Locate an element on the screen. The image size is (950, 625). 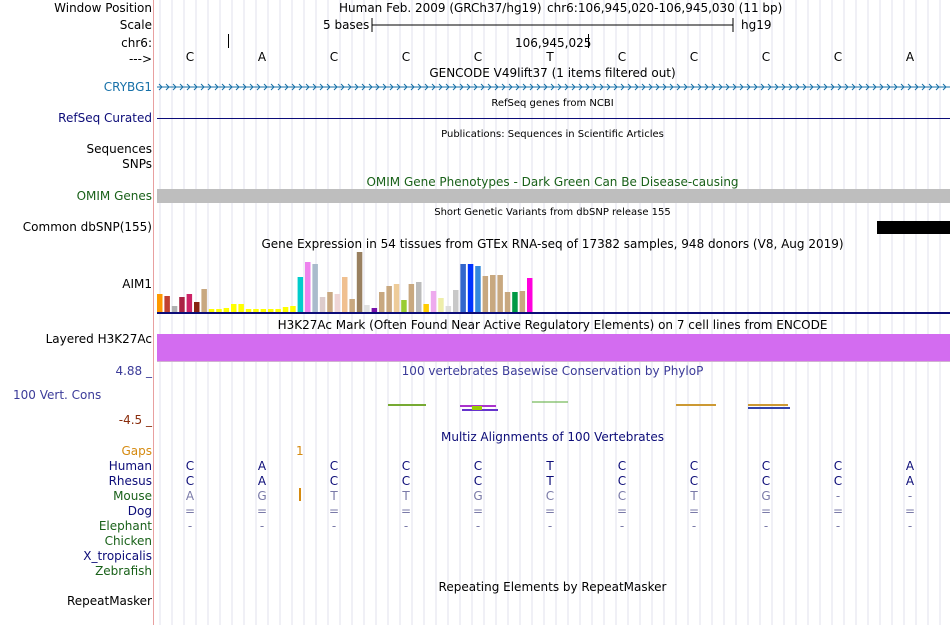
phylop-signal is located at coordinates (590, 406).